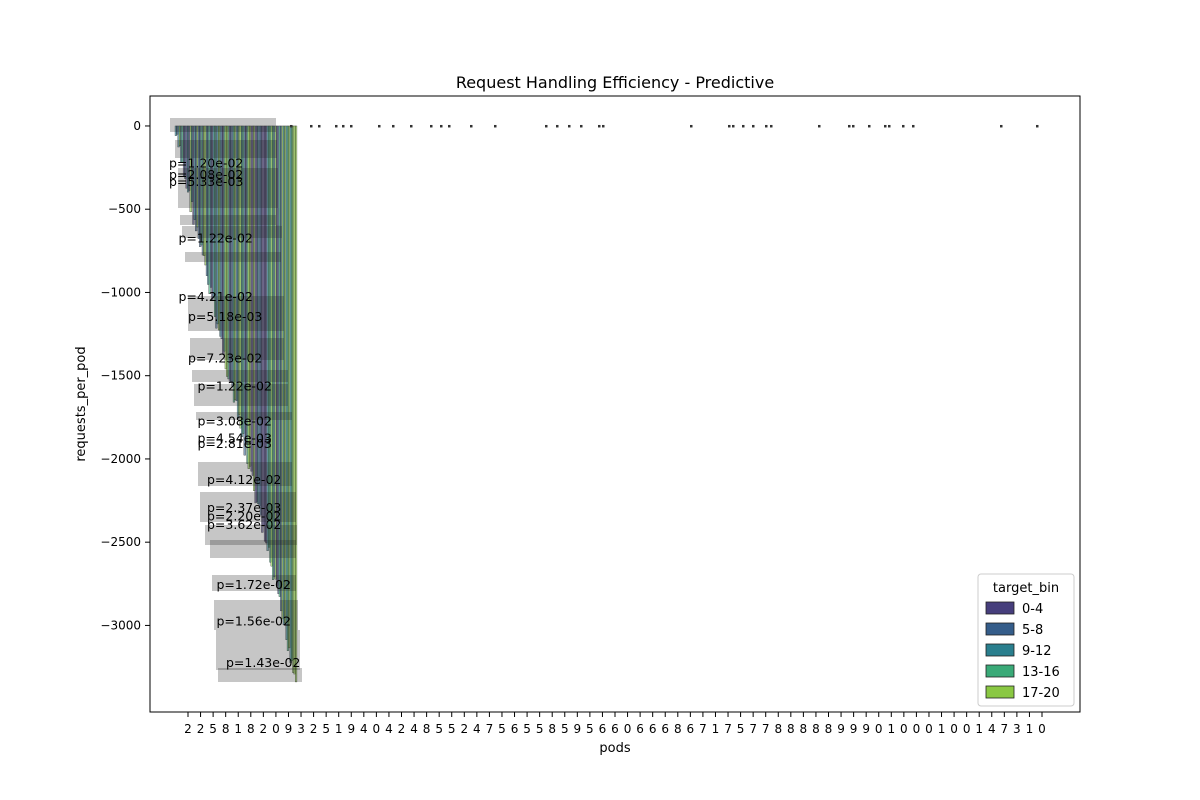 The image size is (1200, 800). Describe the element at coordinates (1032, 609) in the screenshot. I see `legend-entry-label: 0-4` at that location.